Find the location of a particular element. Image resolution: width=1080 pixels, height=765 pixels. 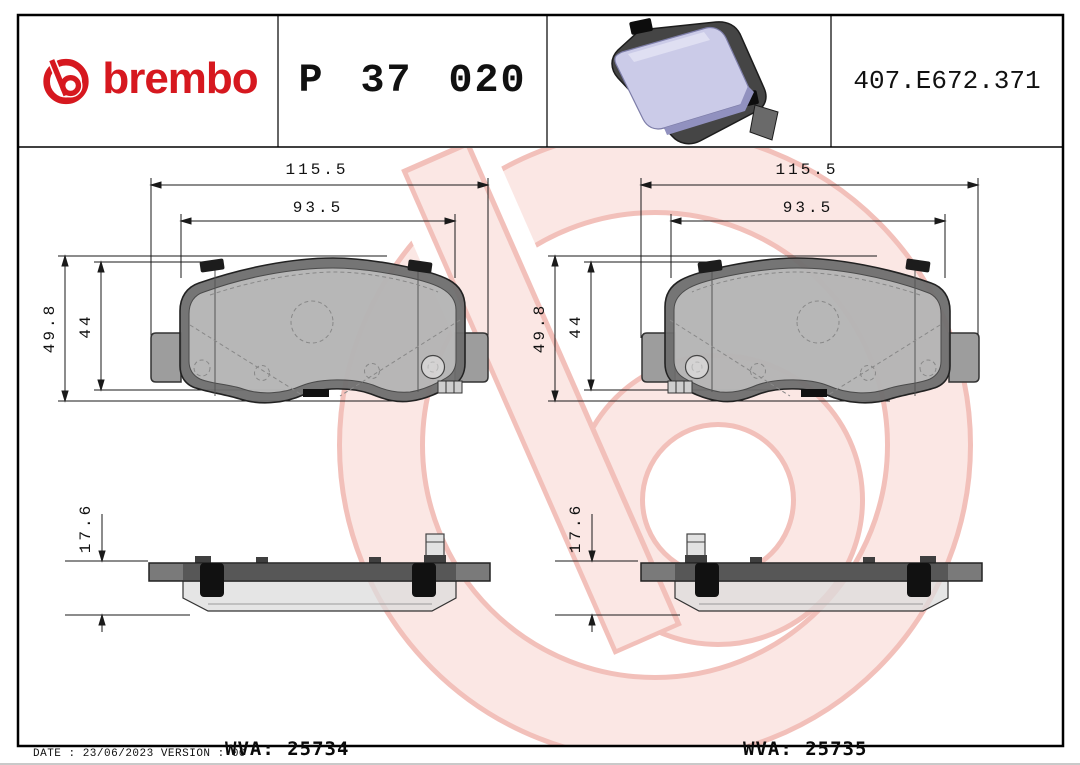

reference-cell: 407.E672.371 is located at coordinates (947, 81).